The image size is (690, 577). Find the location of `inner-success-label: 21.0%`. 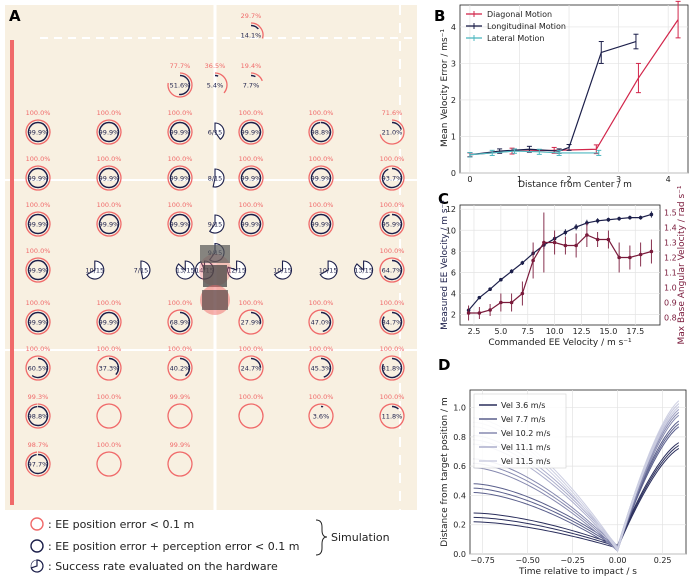

inner-success-label: 21.0% is located at coordinates (392, 133).